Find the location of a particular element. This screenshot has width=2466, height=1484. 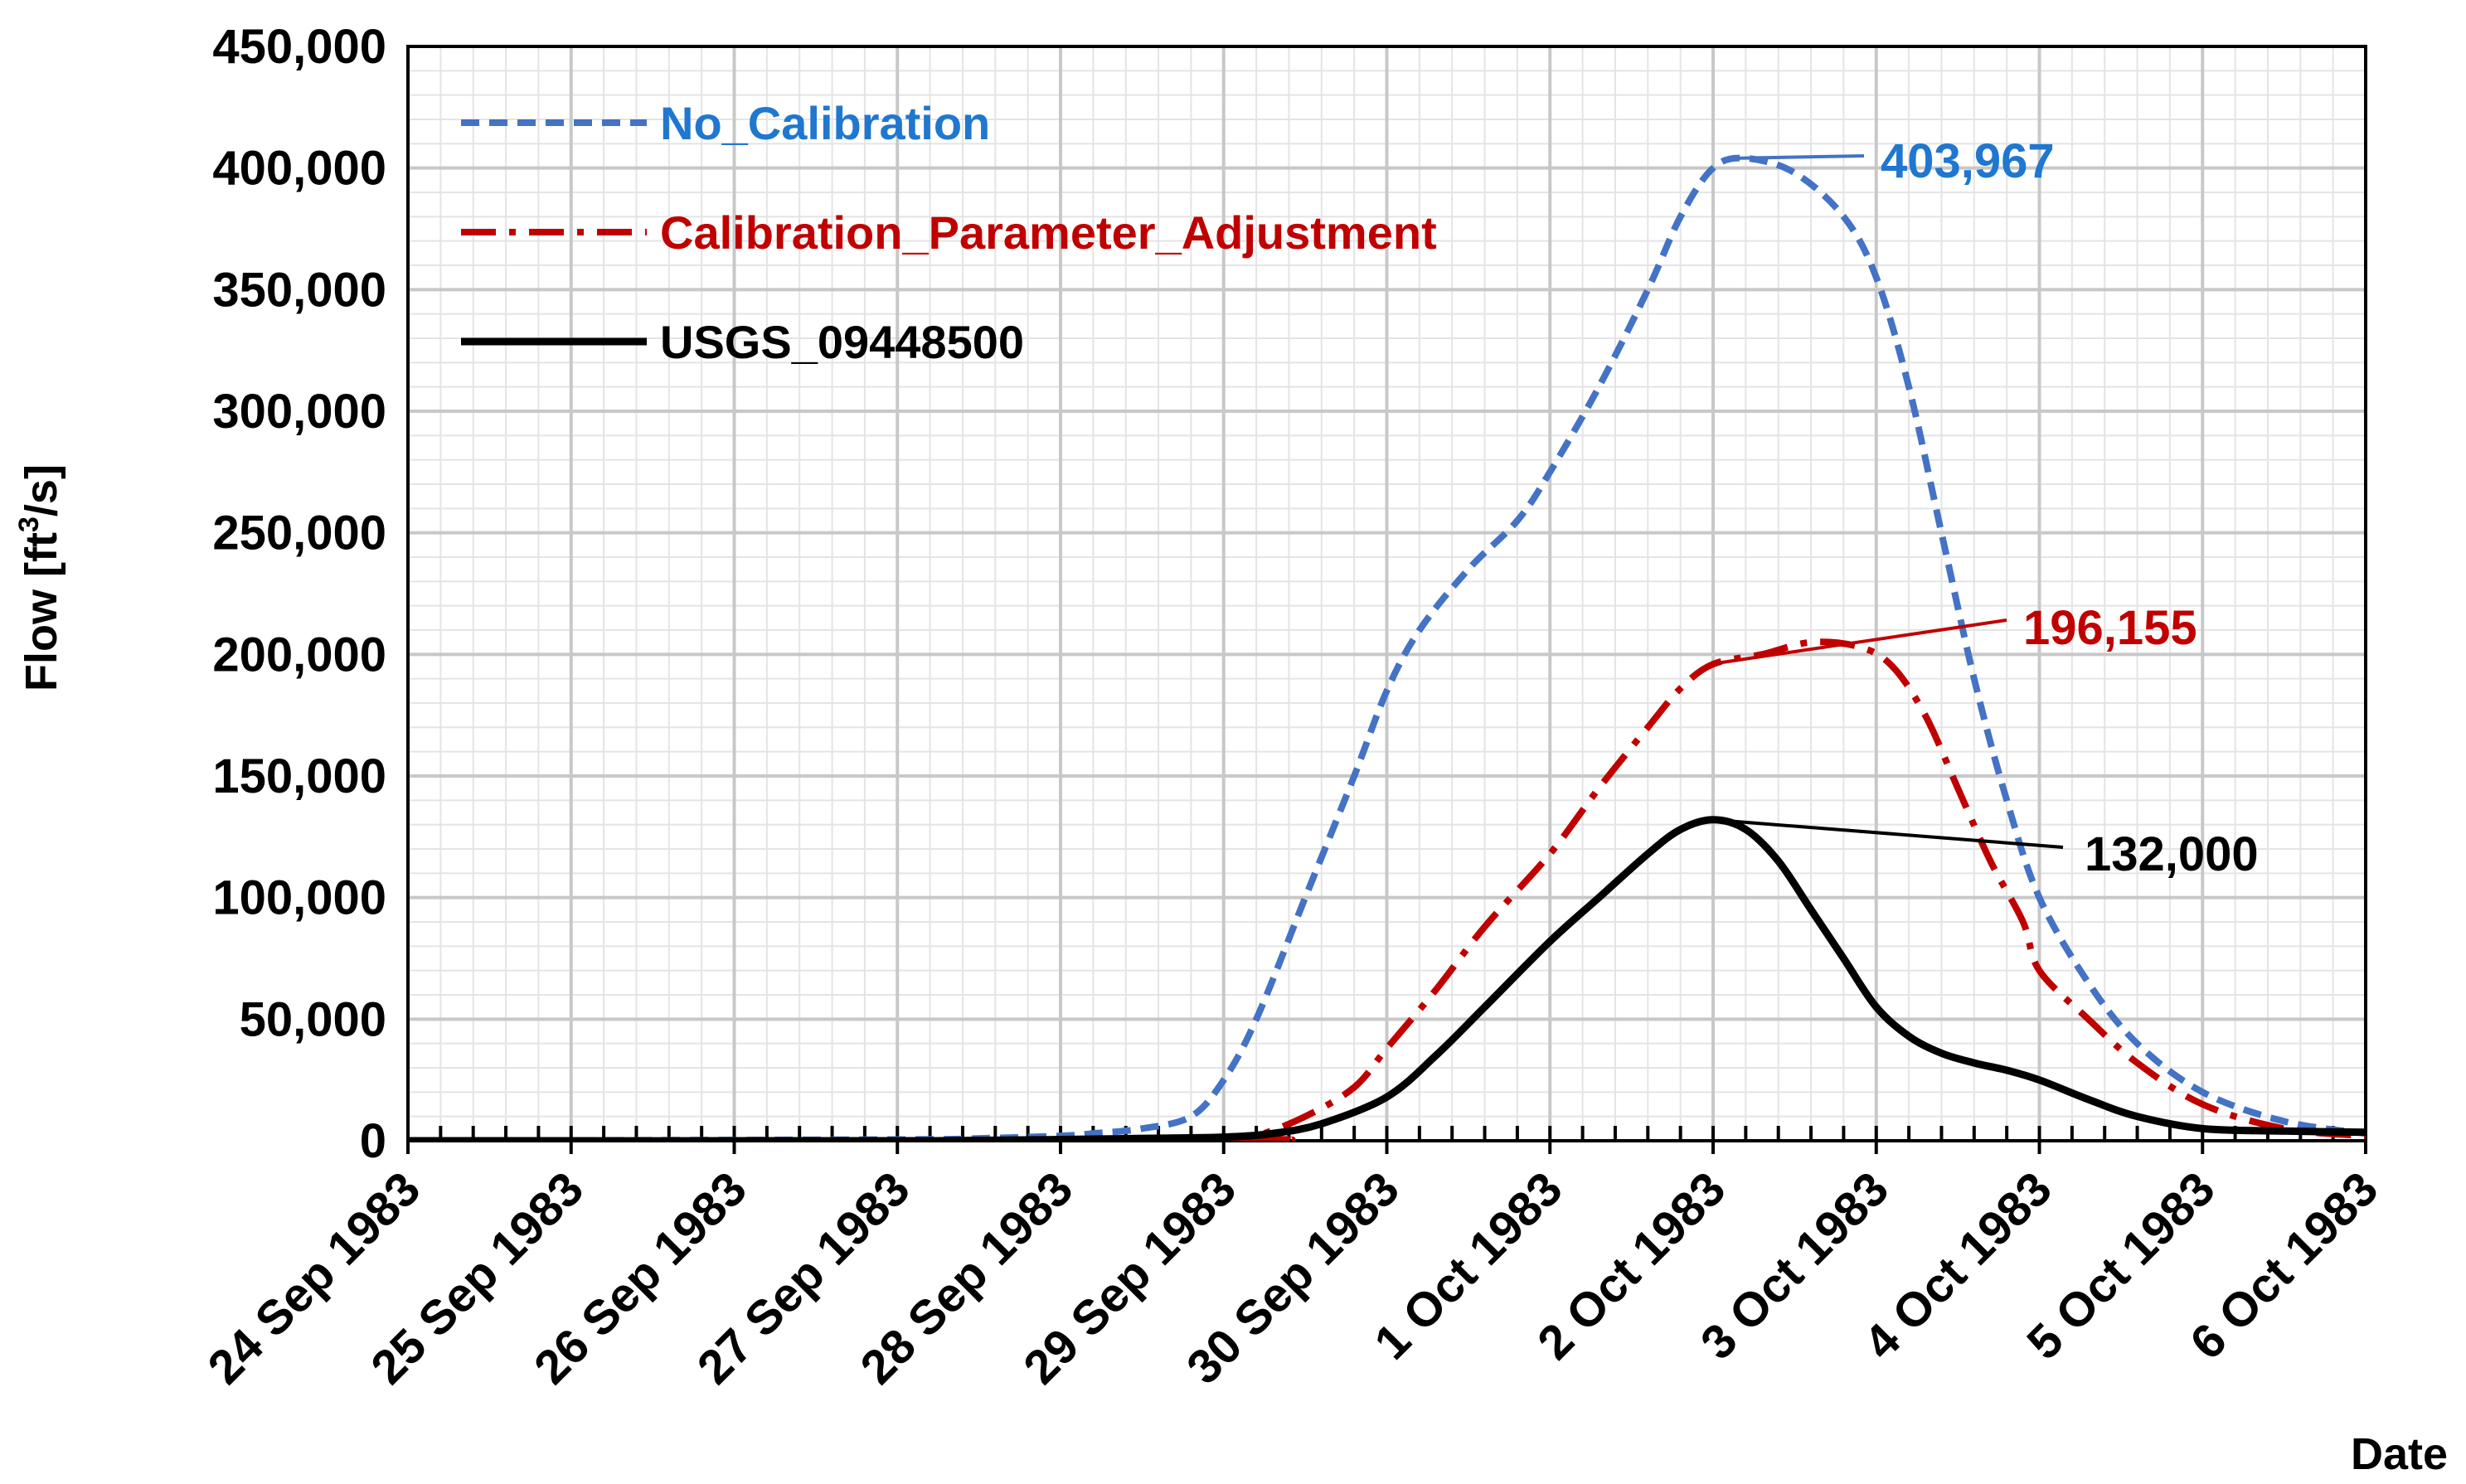

y-axis-title-main: Flow [ft is located at coordinates (41, 612).